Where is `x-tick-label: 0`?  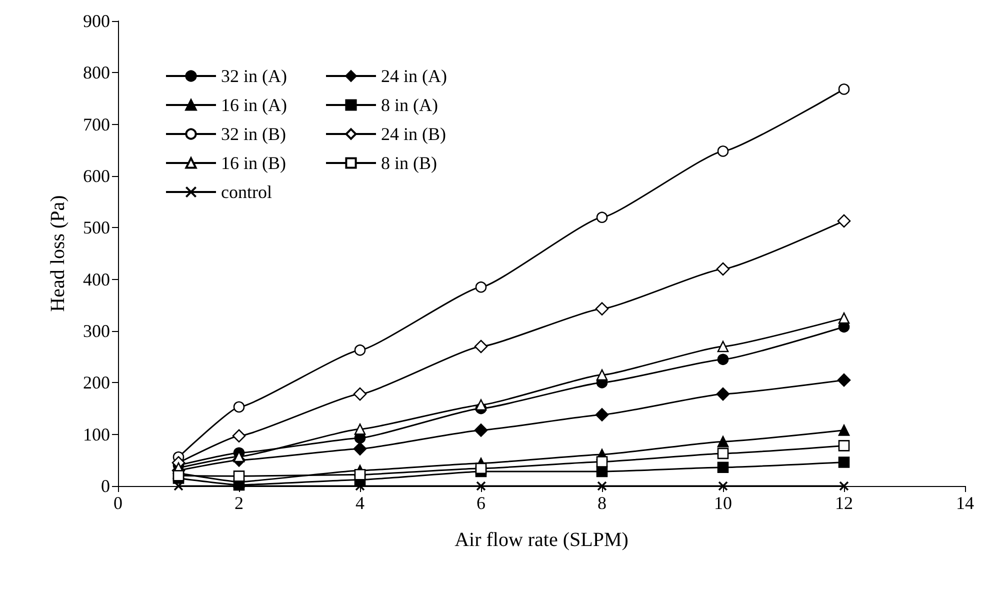
x-tick-label: 0 is located at coordinates (118, 503).